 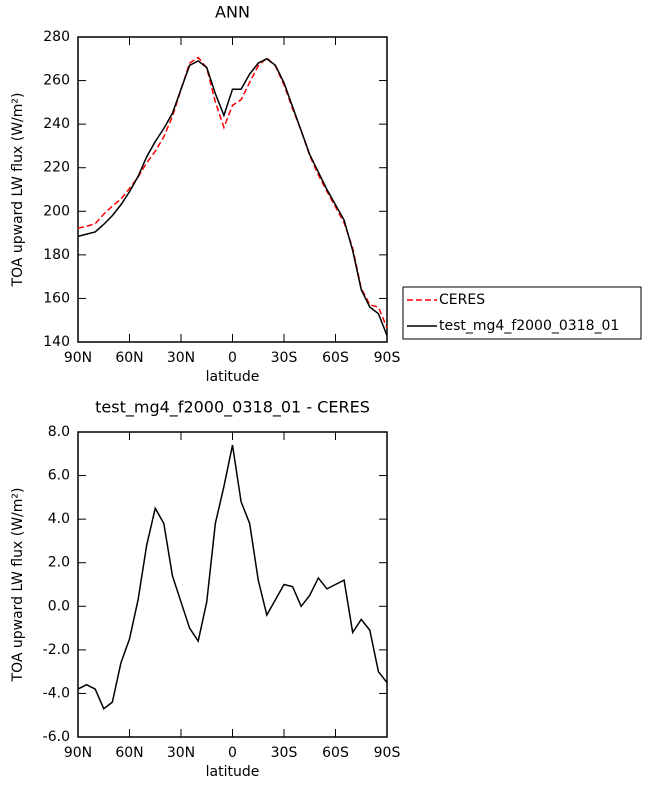 I want to click on chart-title: test_mg4_f2000_0318_01 - CERES, so click(x=232, y=408).